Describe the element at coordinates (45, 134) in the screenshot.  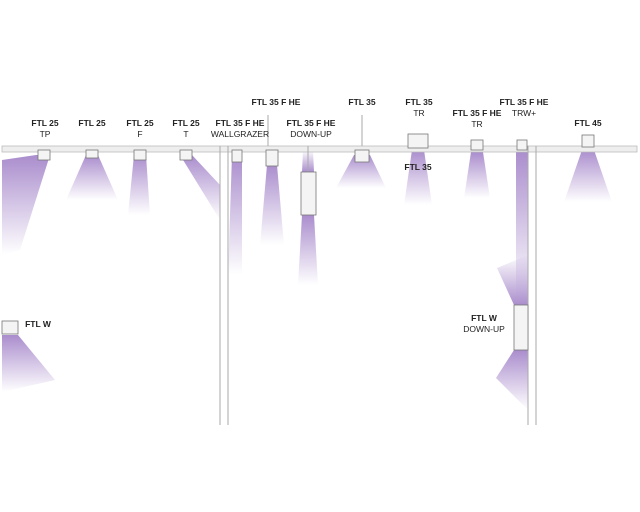
I see `fixture-variant: TP` at that location.